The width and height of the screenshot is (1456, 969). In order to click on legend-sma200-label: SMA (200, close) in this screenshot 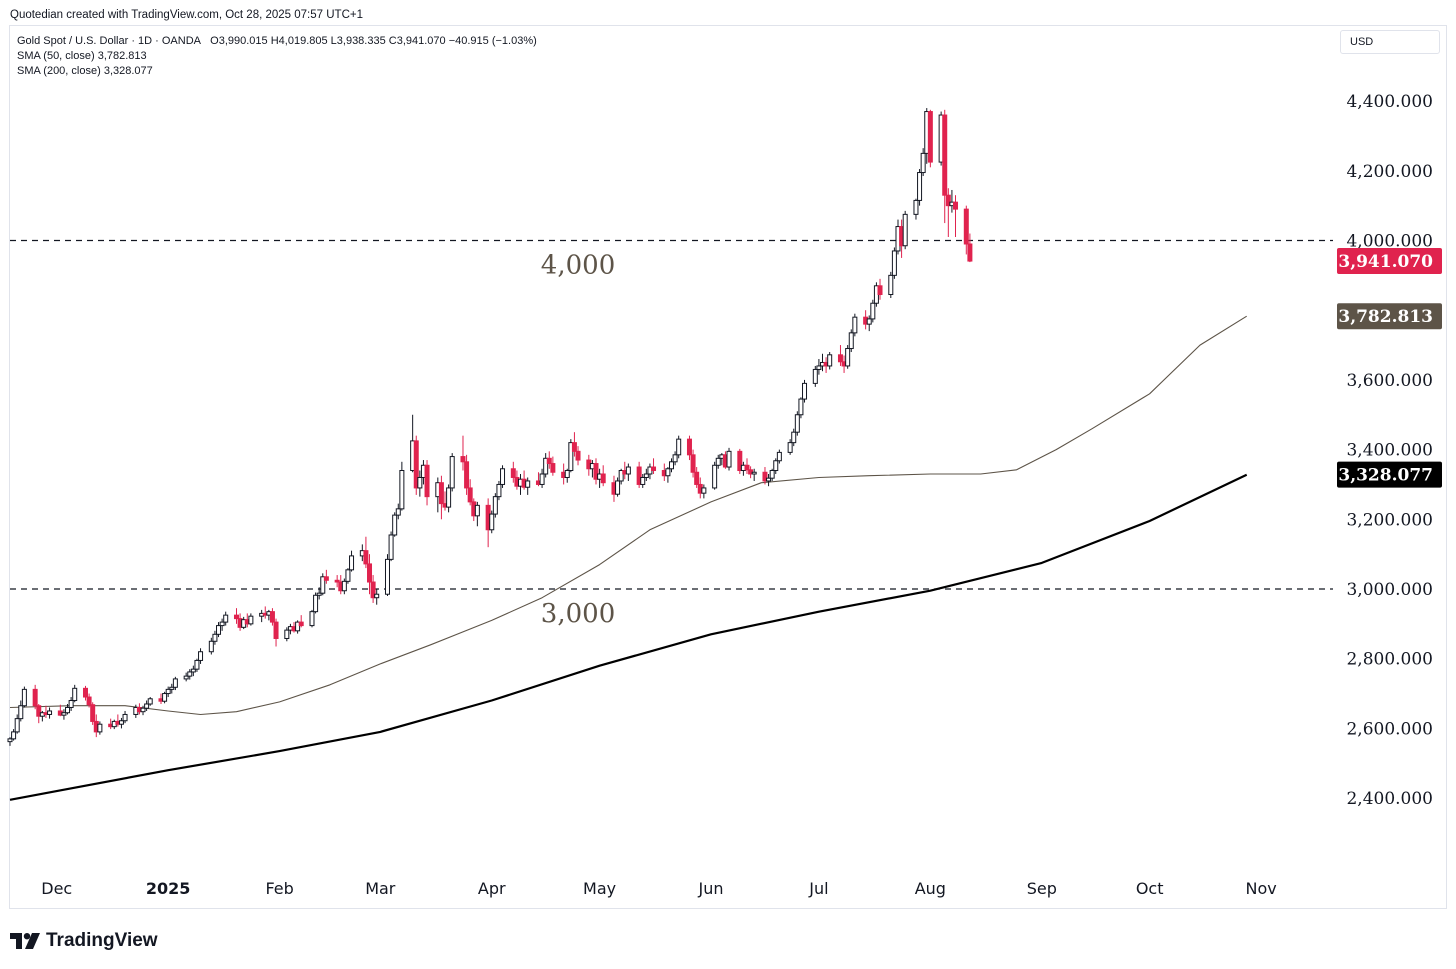, I will do `click(59, 71)`.